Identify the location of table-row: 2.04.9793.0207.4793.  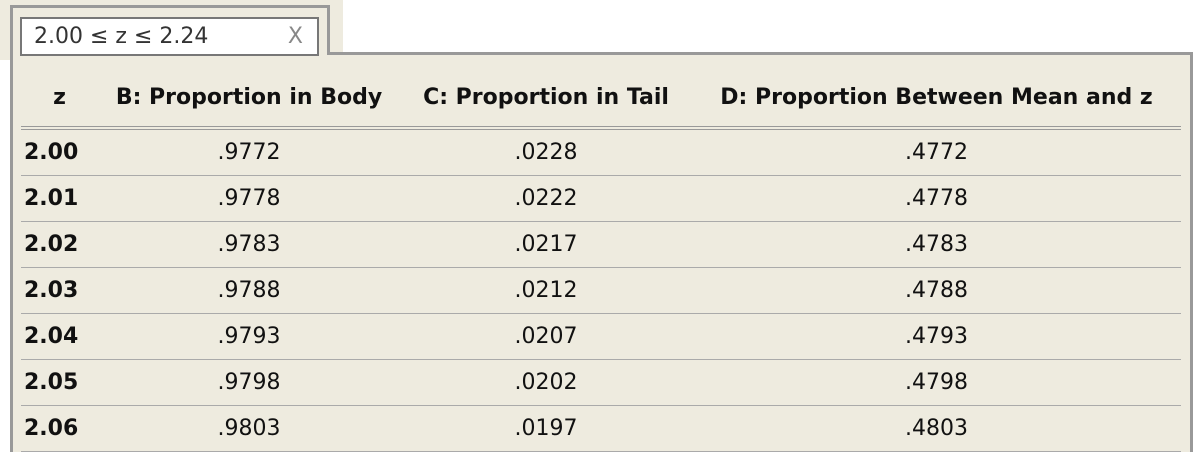
(601, 336).